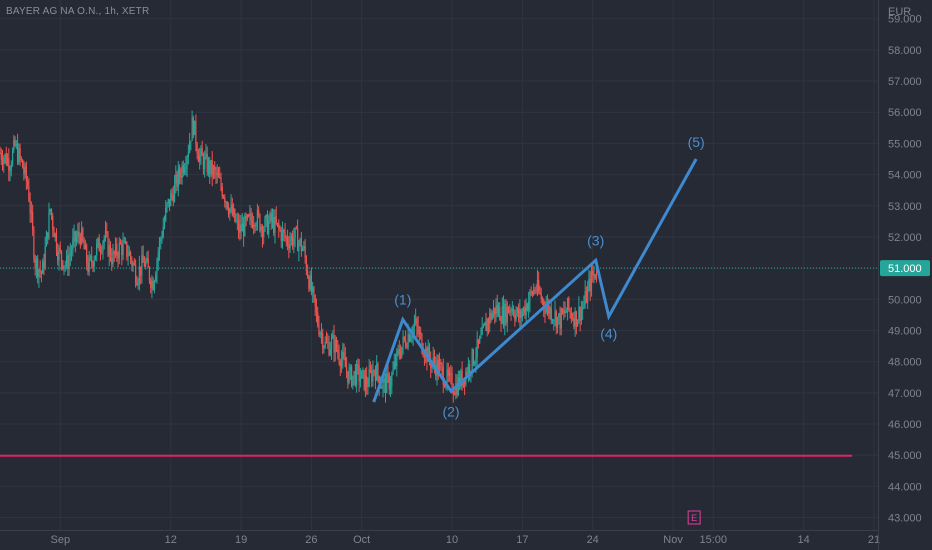 This screenshot has height=550, width=932. I want to click on earnings-marker, so click(694, 517).